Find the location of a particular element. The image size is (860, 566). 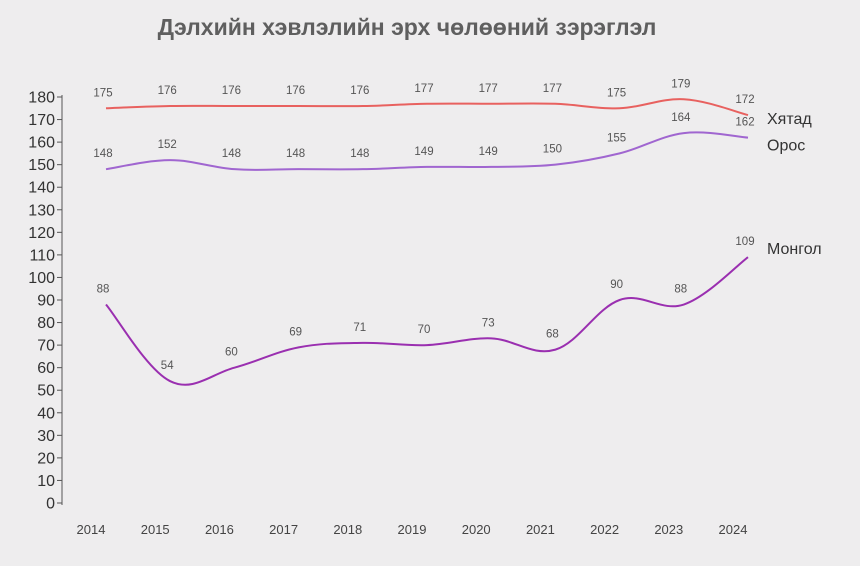

y-tick-label: 130 is located at coordinates (41, 210).